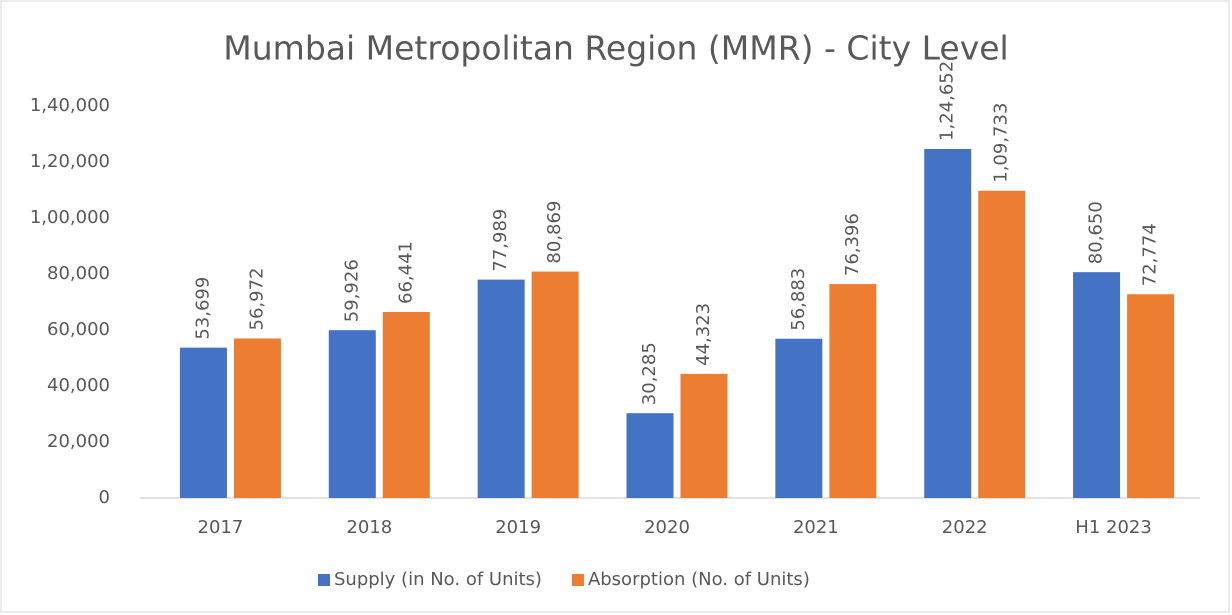 The height and width of the screenshot is (615, 1232). Describe the element at coordinates (70, 161) in the screenshot. I see `y-tick-label: 1,20,000` at that location.